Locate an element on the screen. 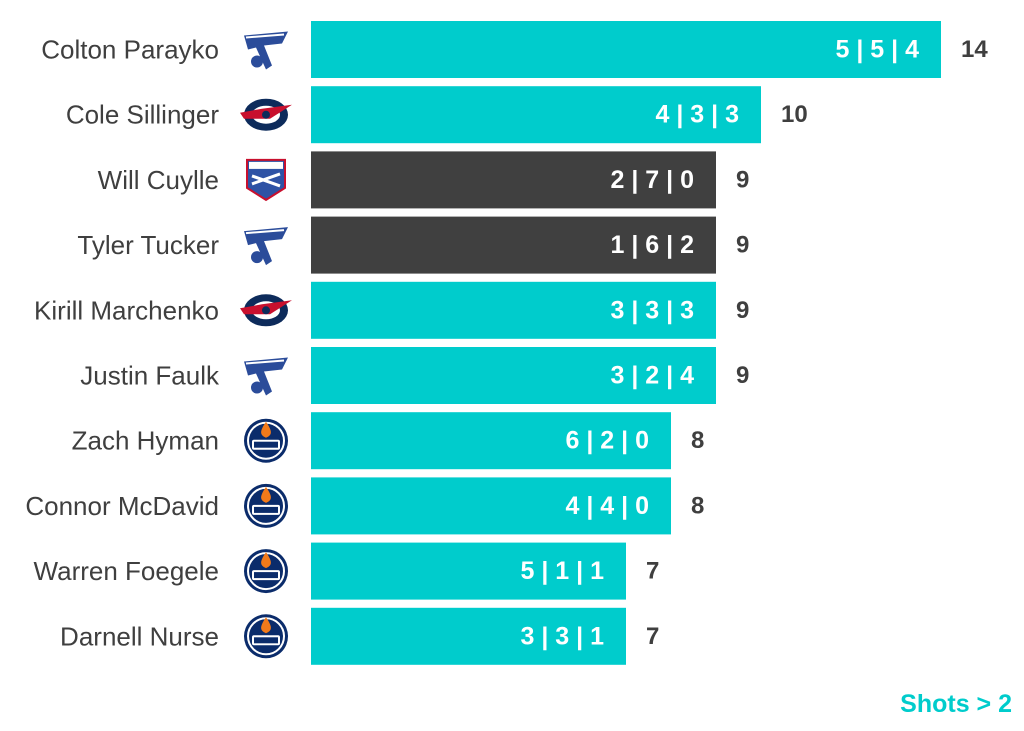  bar-breakdown-label: 2 | 7 | 0 is located at coordinates (652, 180).